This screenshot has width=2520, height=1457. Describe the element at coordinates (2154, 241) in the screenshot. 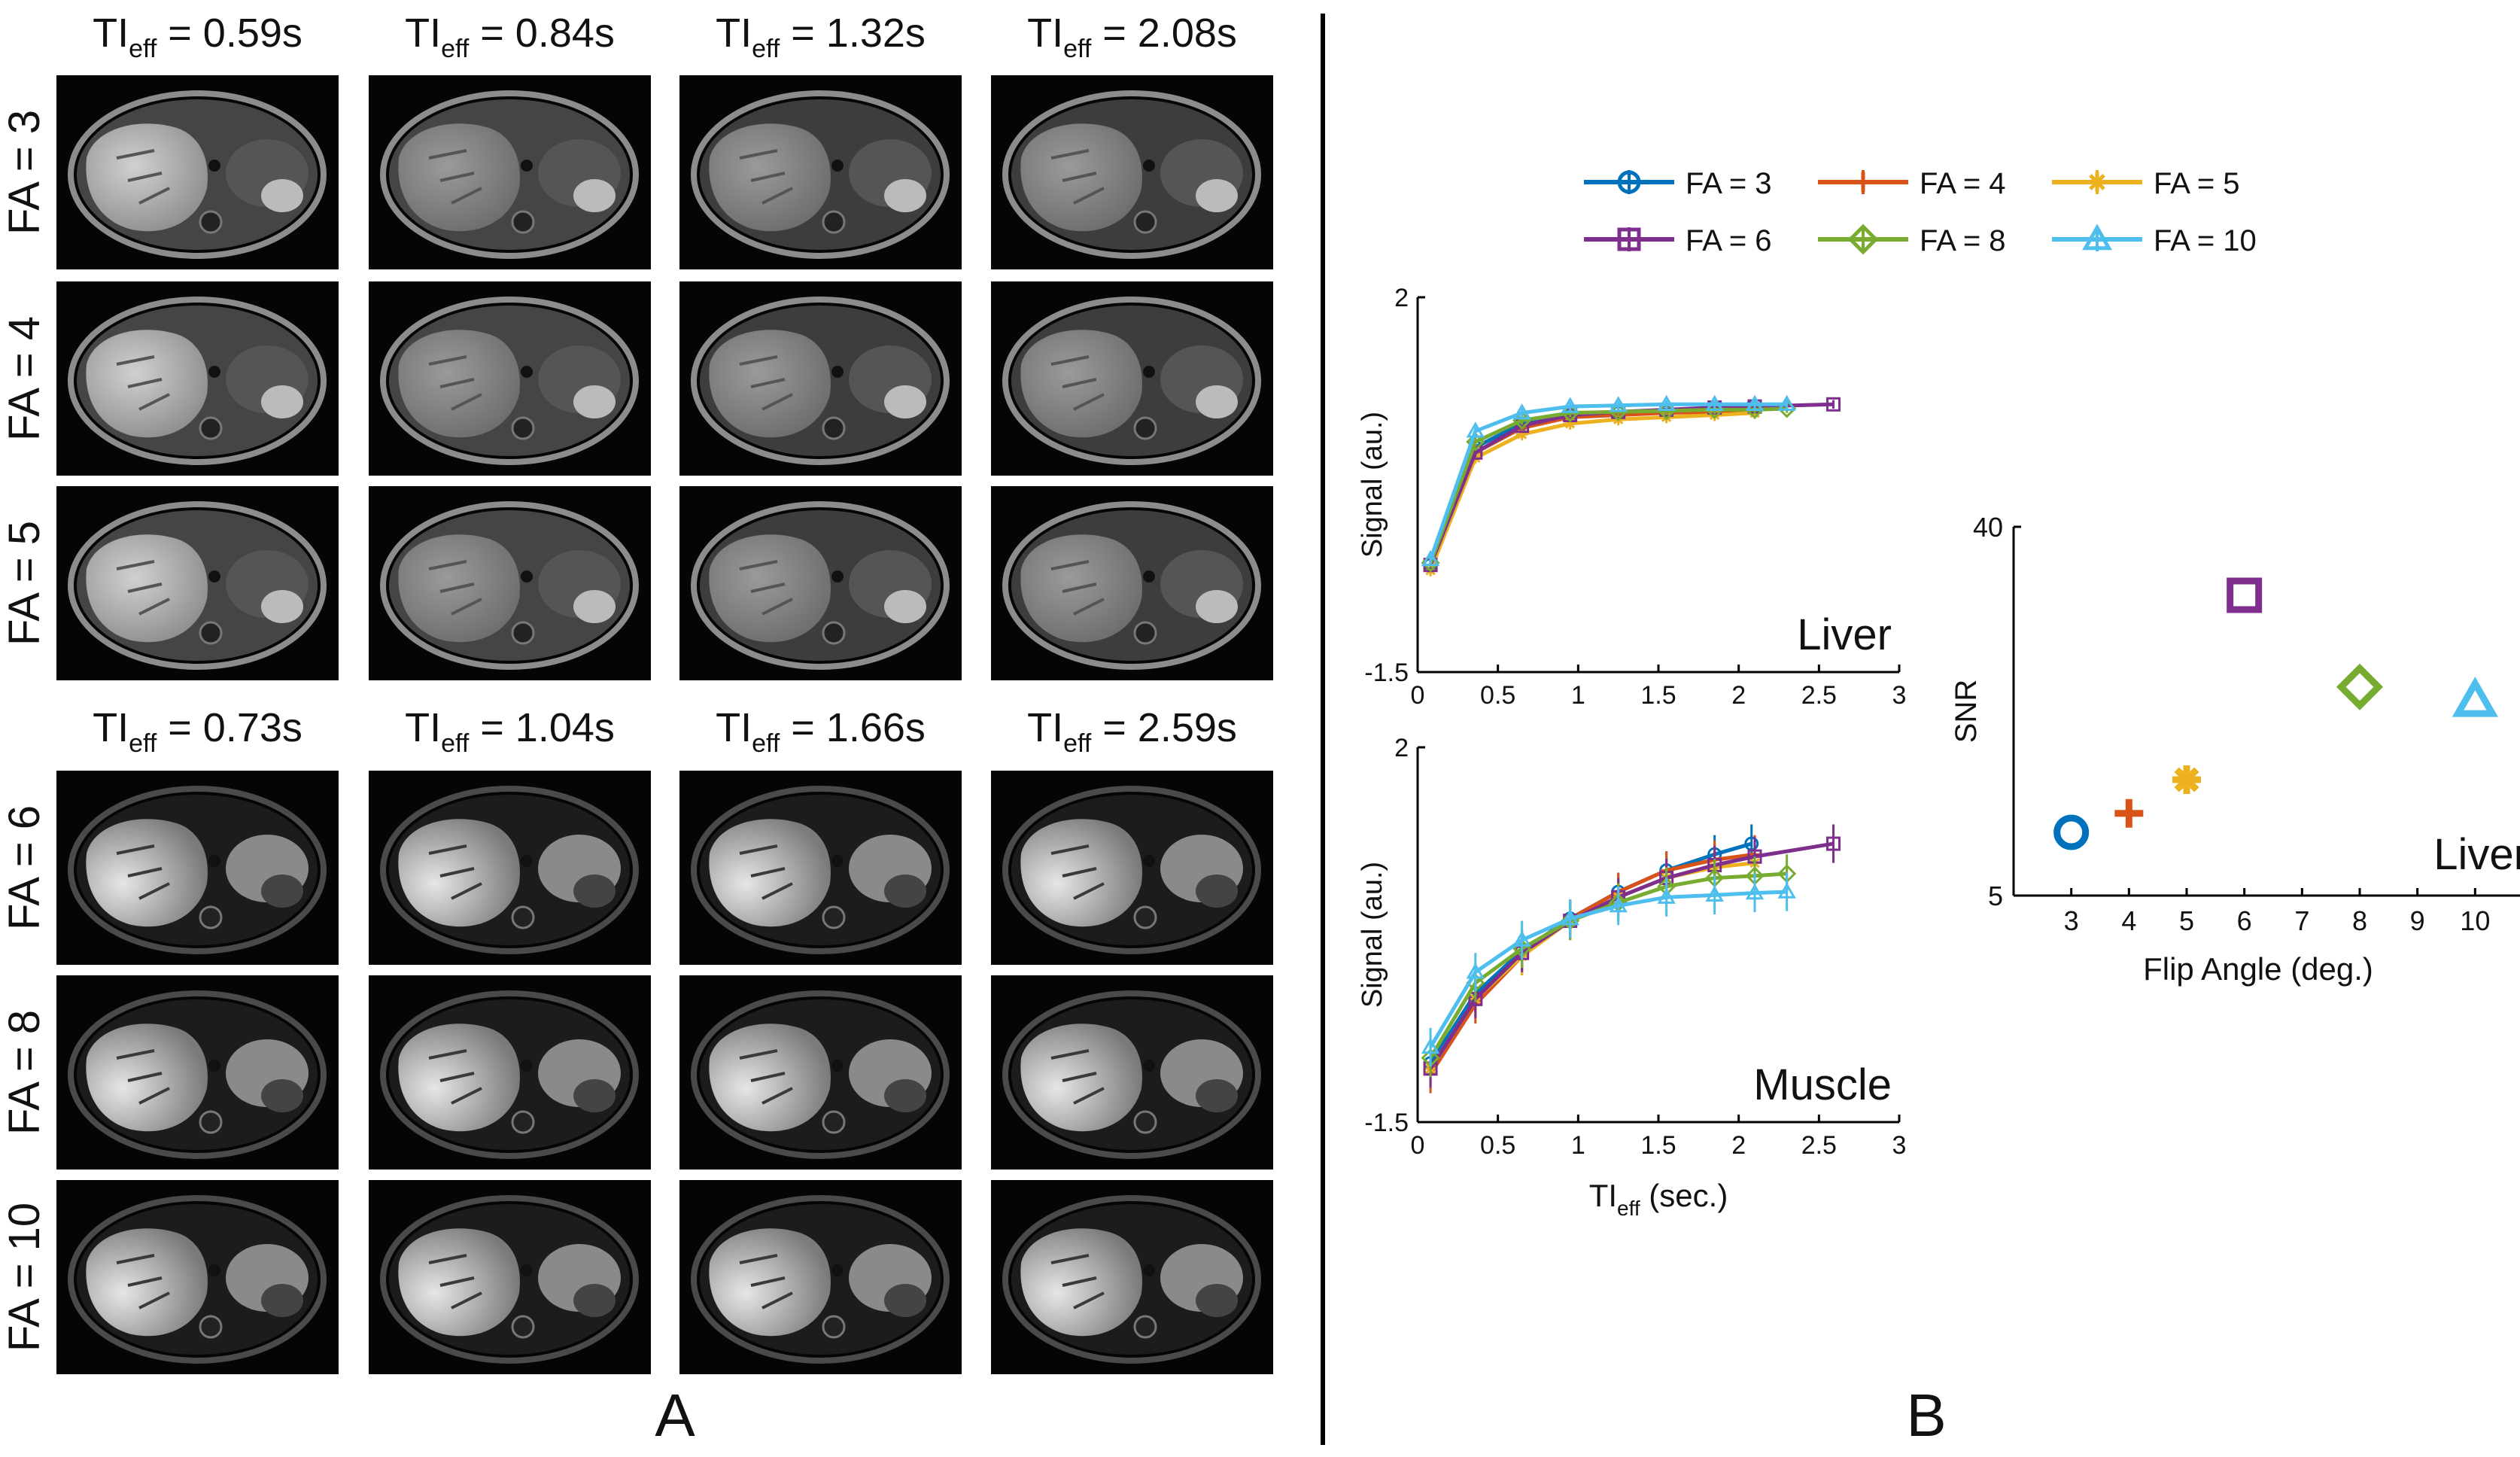

I see `legend-entry: FA = 10` at that location.